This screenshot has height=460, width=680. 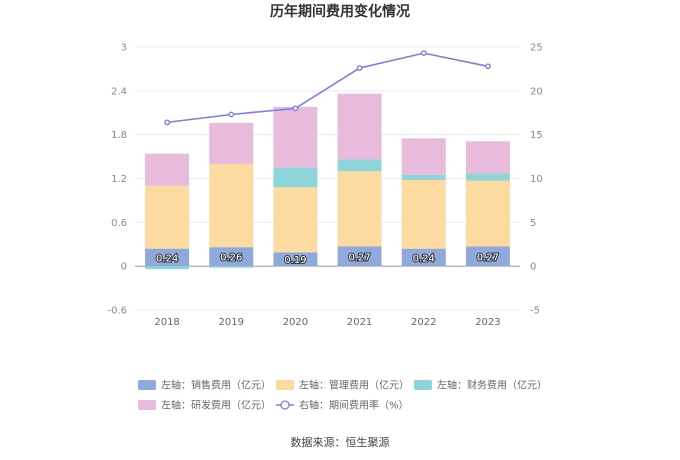 What do you see at coordinates (533, 223) in the screenshot?
I see `right-tick-label: 5` at bounding box center [533, 223].